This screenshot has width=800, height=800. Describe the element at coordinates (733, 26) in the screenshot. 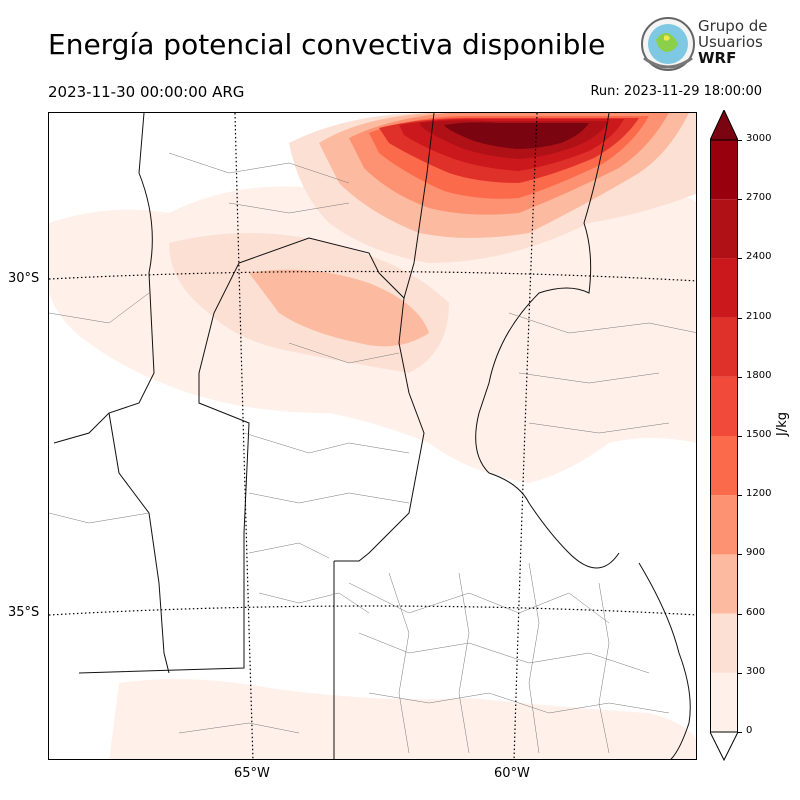

I see `logo-line-1: Grupo de` at that location.